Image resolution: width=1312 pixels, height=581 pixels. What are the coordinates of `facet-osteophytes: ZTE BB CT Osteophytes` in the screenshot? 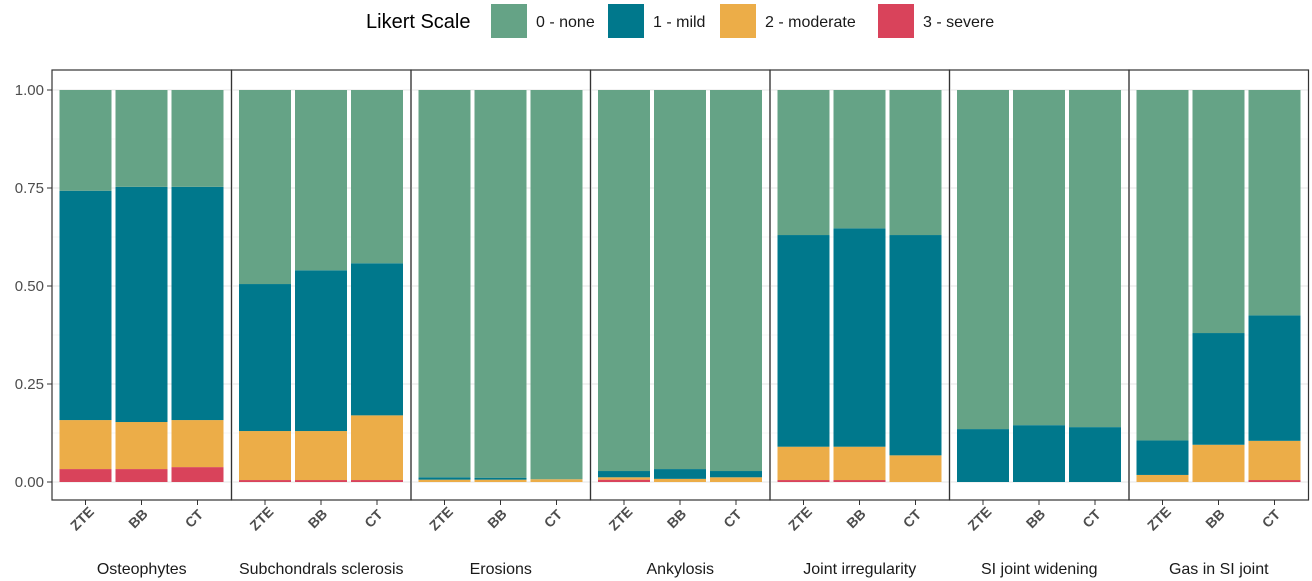 It's located at (142, 323).